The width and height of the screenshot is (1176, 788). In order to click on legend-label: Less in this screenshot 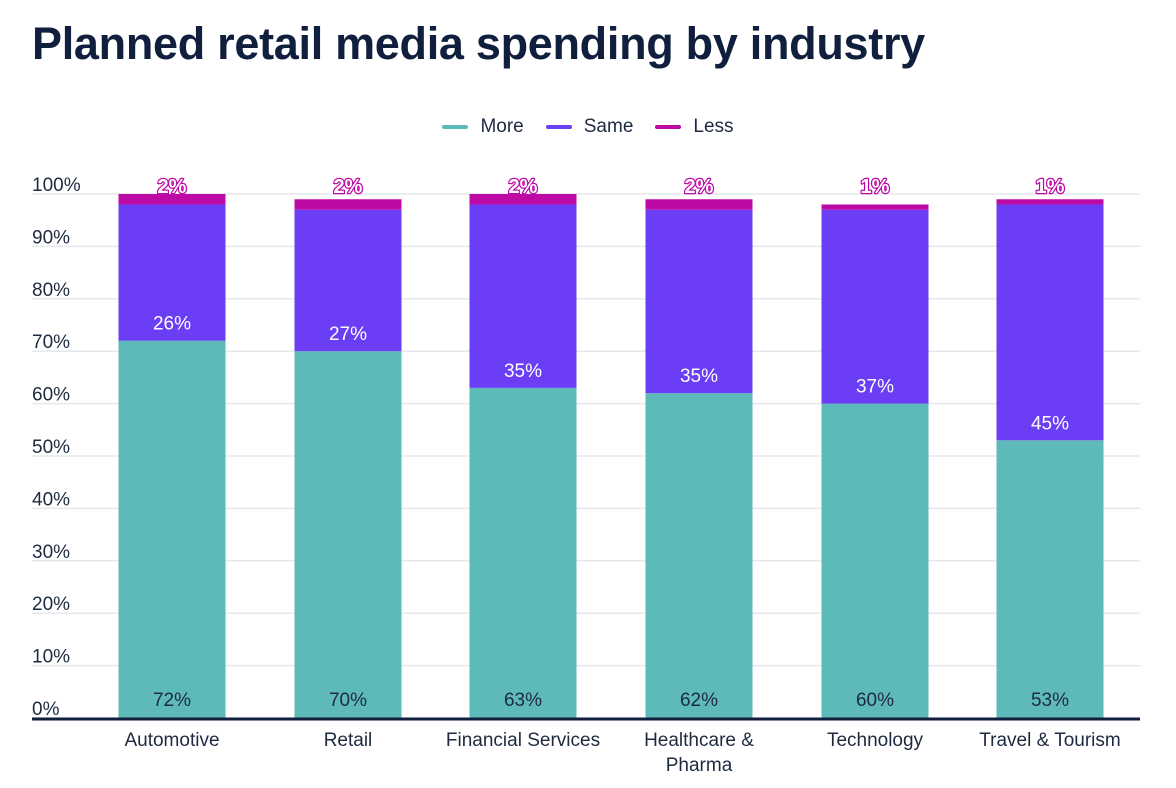, I will do `click(713, 126)`.